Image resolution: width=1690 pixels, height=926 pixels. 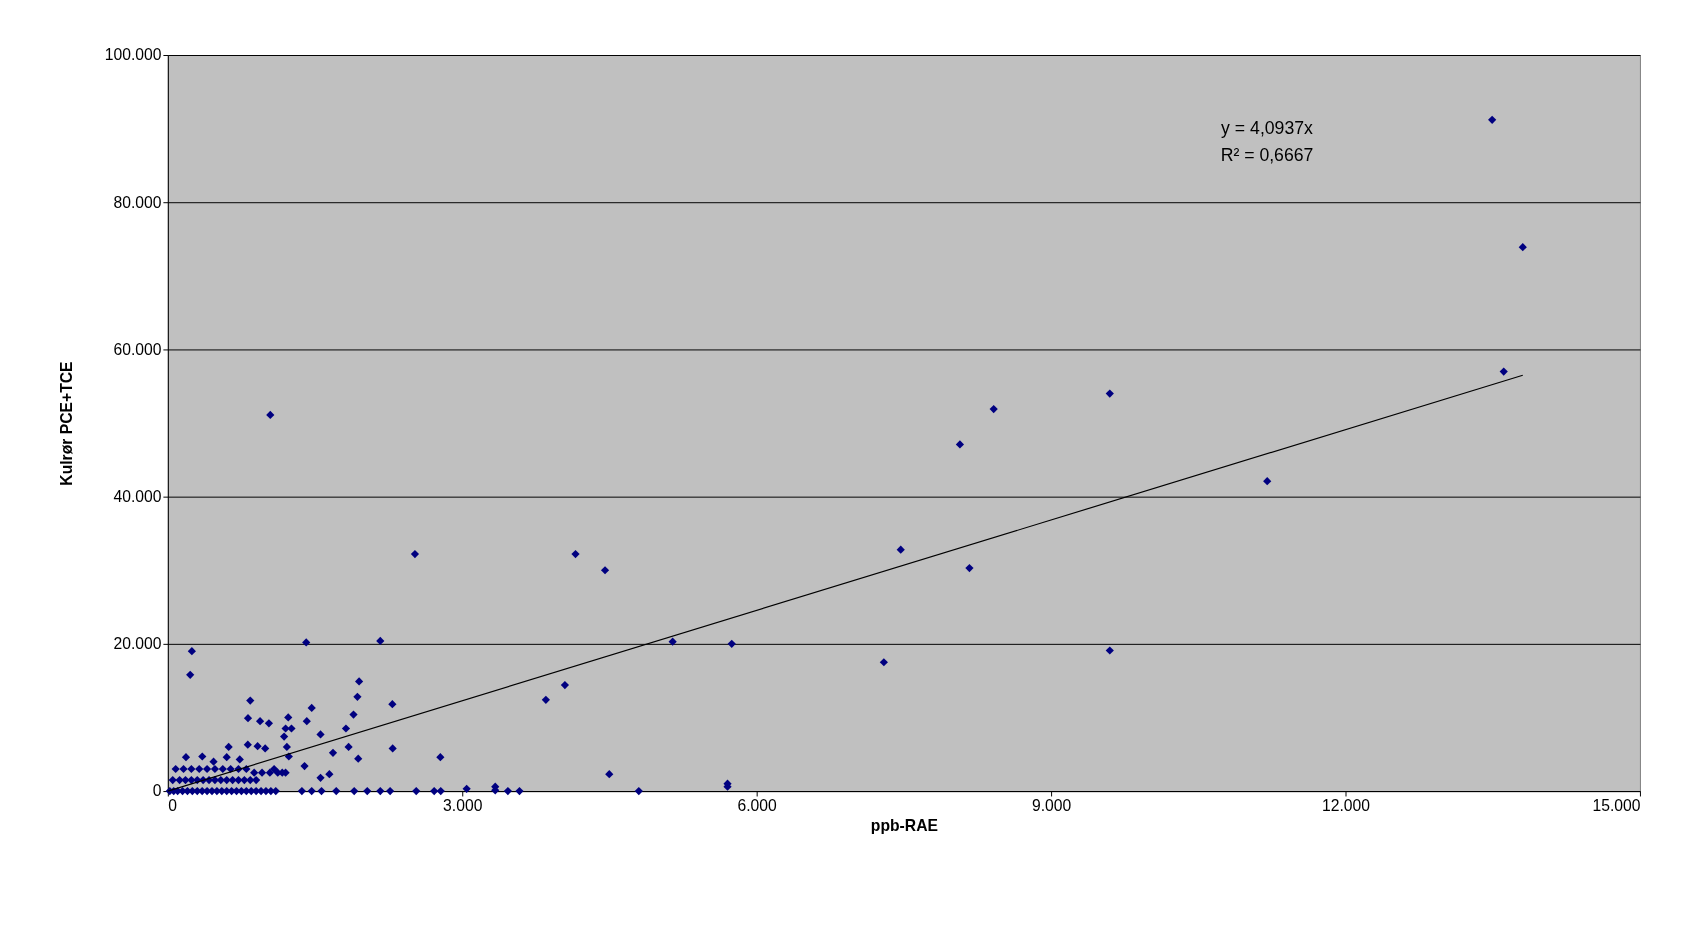 What do you see at coordinates (173, 806) in the screenshot?
I see `x-tick-label: 0` at bounding box center [173, 806].